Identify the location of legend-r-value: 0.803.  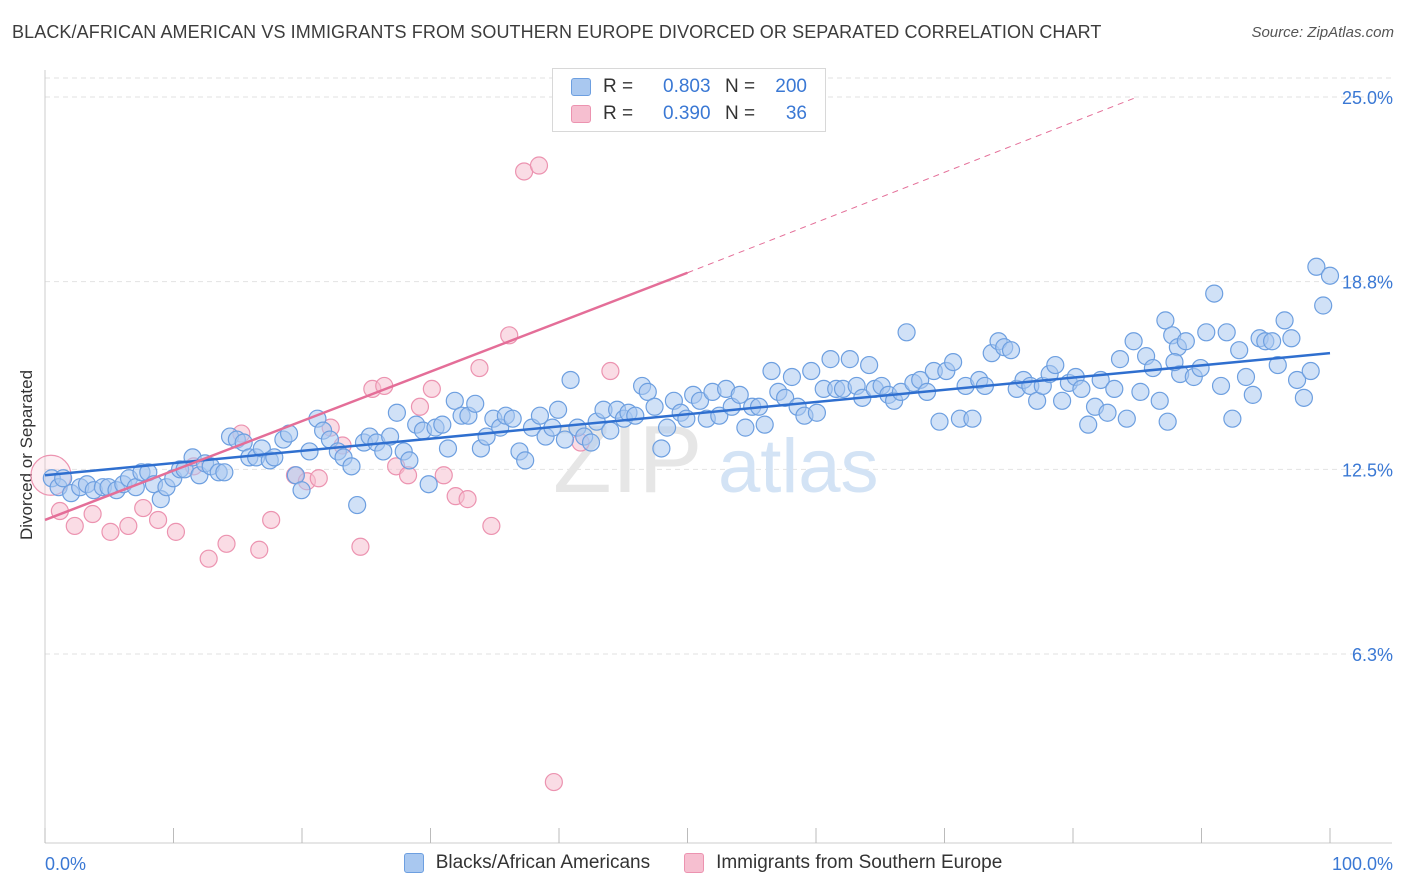
(687, 86).